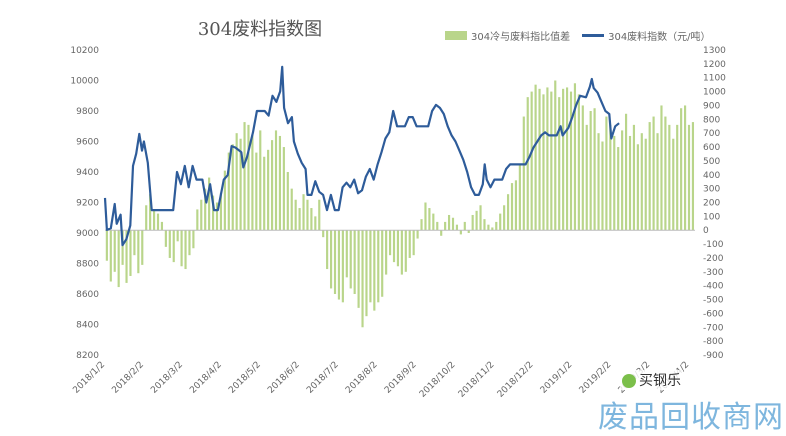 The image size is (786, 436). I want to click on x-axis-tick-label: 2018/11/2, so click(477, 380).